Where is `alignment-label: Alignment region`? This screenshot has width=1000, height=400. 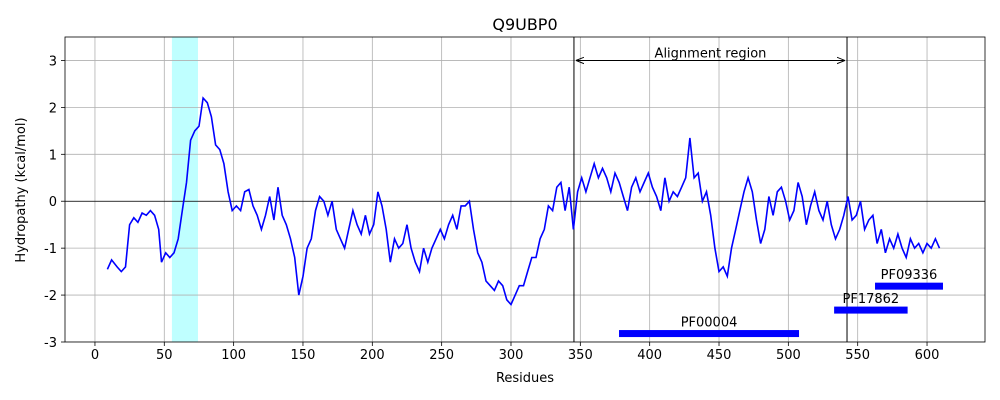 alignment-label: Alignment region is located at coordinates (711, 53).